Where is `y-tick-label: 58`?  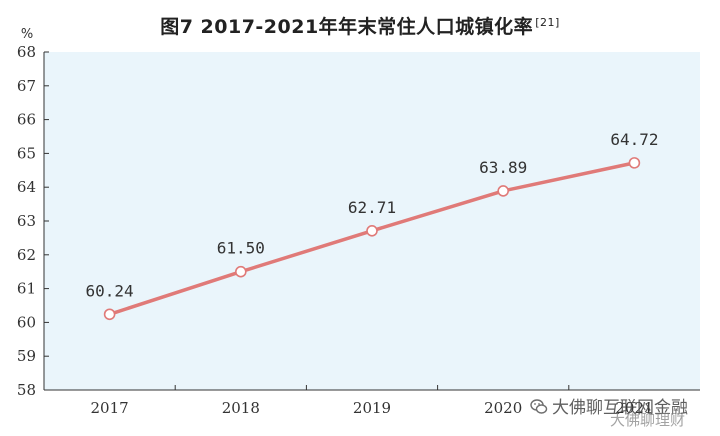
y-tick-label: 58 is located at coordinates (26, 390).